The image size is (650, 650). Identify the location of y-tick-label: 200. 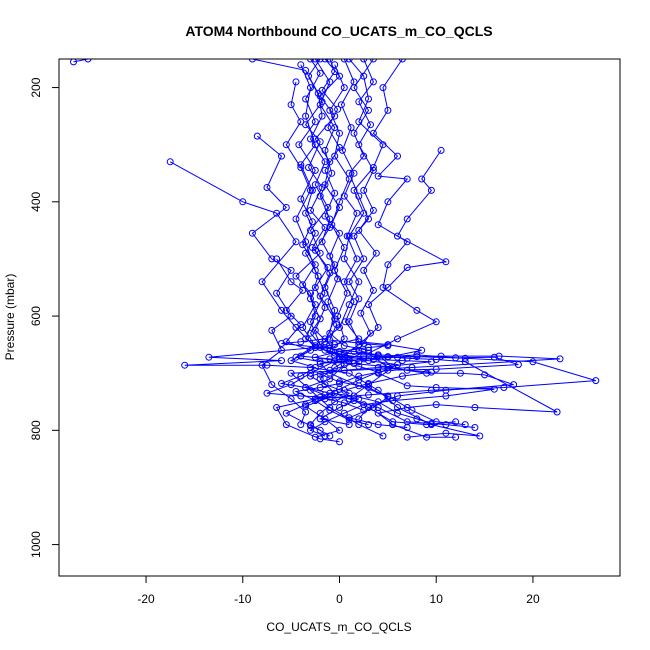
(36, 87).